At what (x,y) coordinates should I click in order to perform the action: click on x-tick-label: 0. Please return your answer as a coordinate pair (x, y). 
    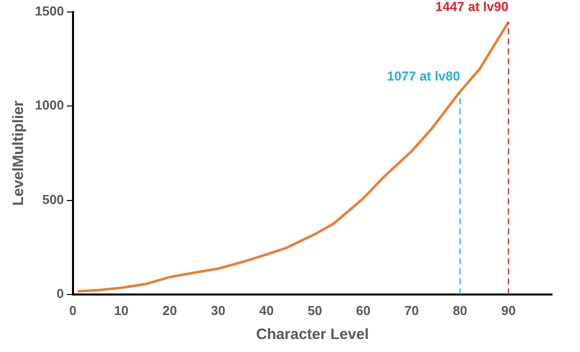
    Looking at the image, I should click on (73, 310).